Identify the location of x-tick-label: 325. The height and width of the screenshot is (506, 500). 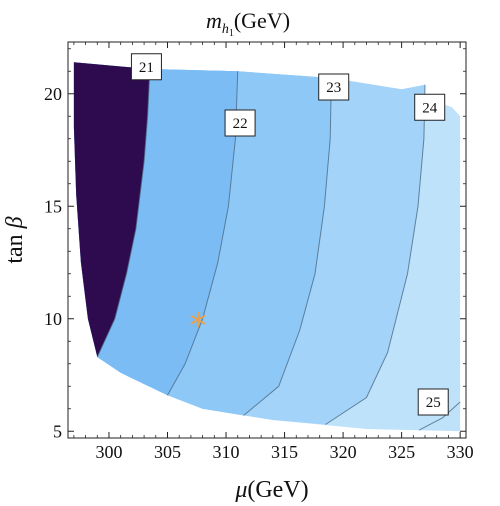
(401, 452).